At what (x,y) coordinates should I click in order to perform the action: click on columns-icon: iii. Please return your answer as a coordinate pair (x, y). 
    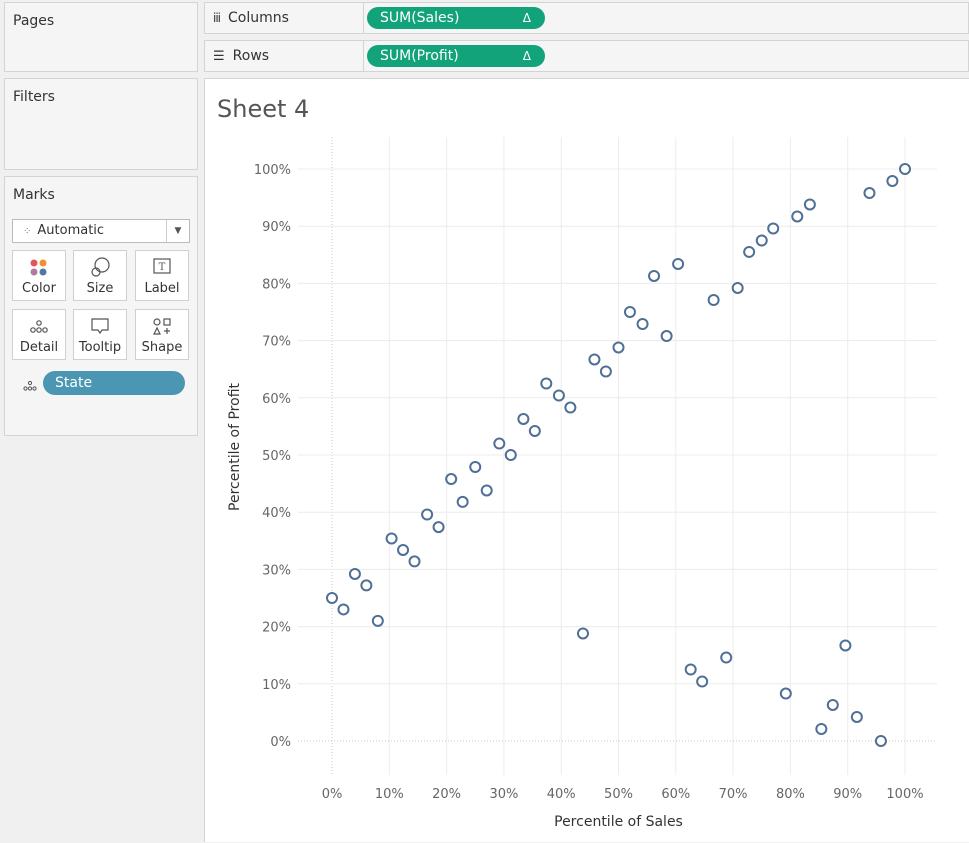
    Looking at the image, I should click on (217, 18).